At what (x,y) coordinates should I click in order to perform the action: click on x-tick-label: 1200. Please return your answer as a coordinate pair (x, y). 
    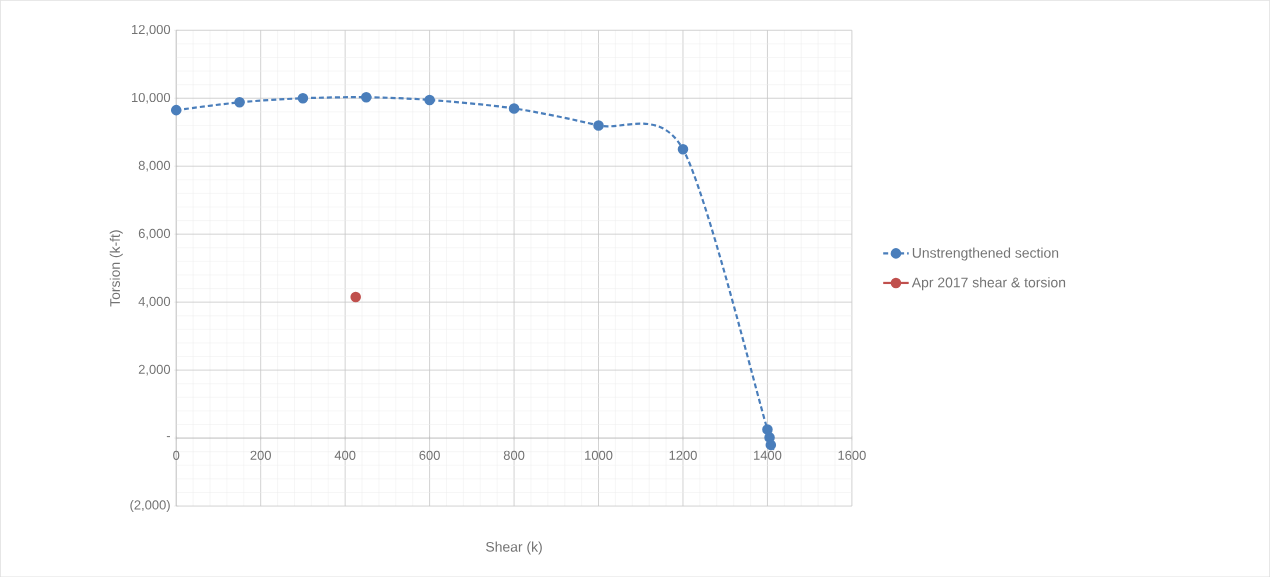
    Looking at the image, I should click on (683, 455).